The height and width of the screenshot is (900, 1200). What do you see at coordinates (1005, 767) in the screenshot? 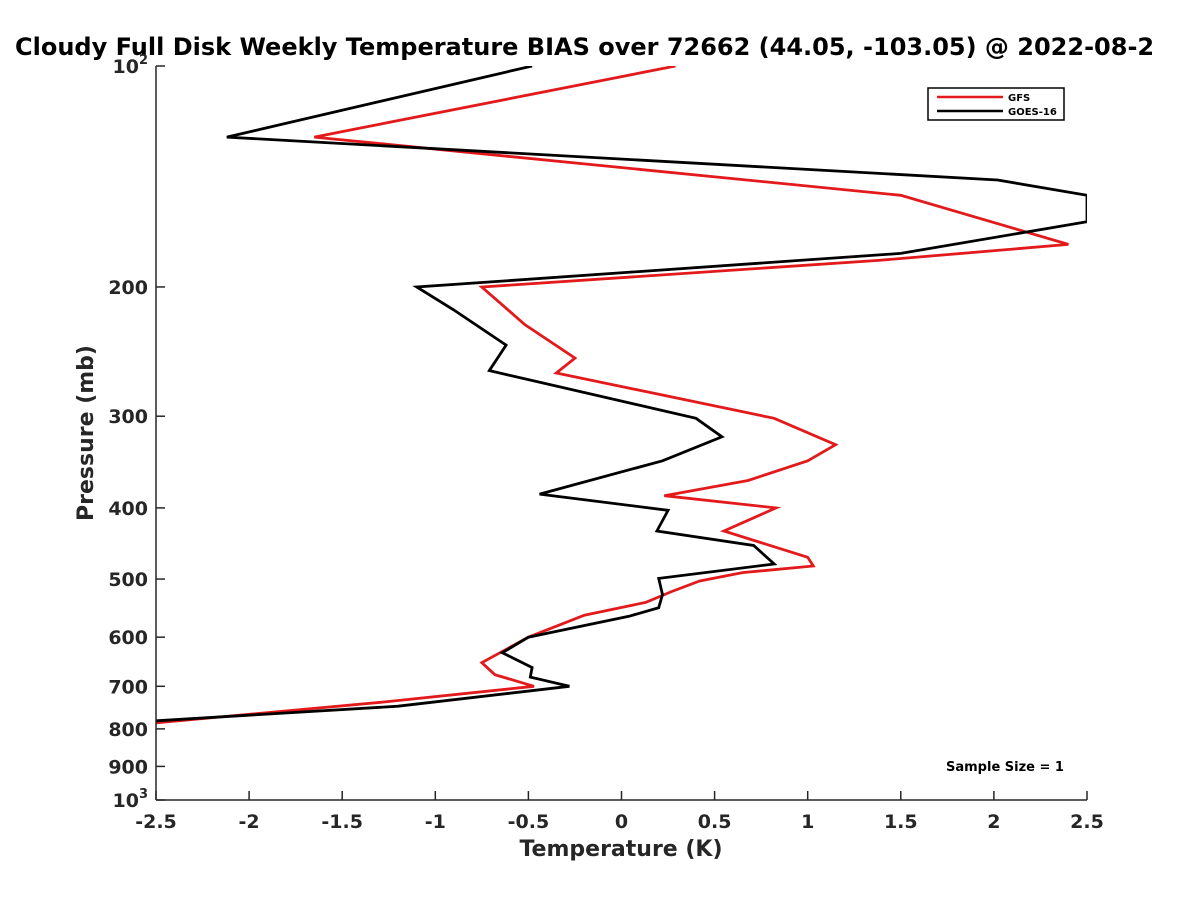
I see `sample-size-note: Sample Size = 1` at bounding box center [1005, 767].